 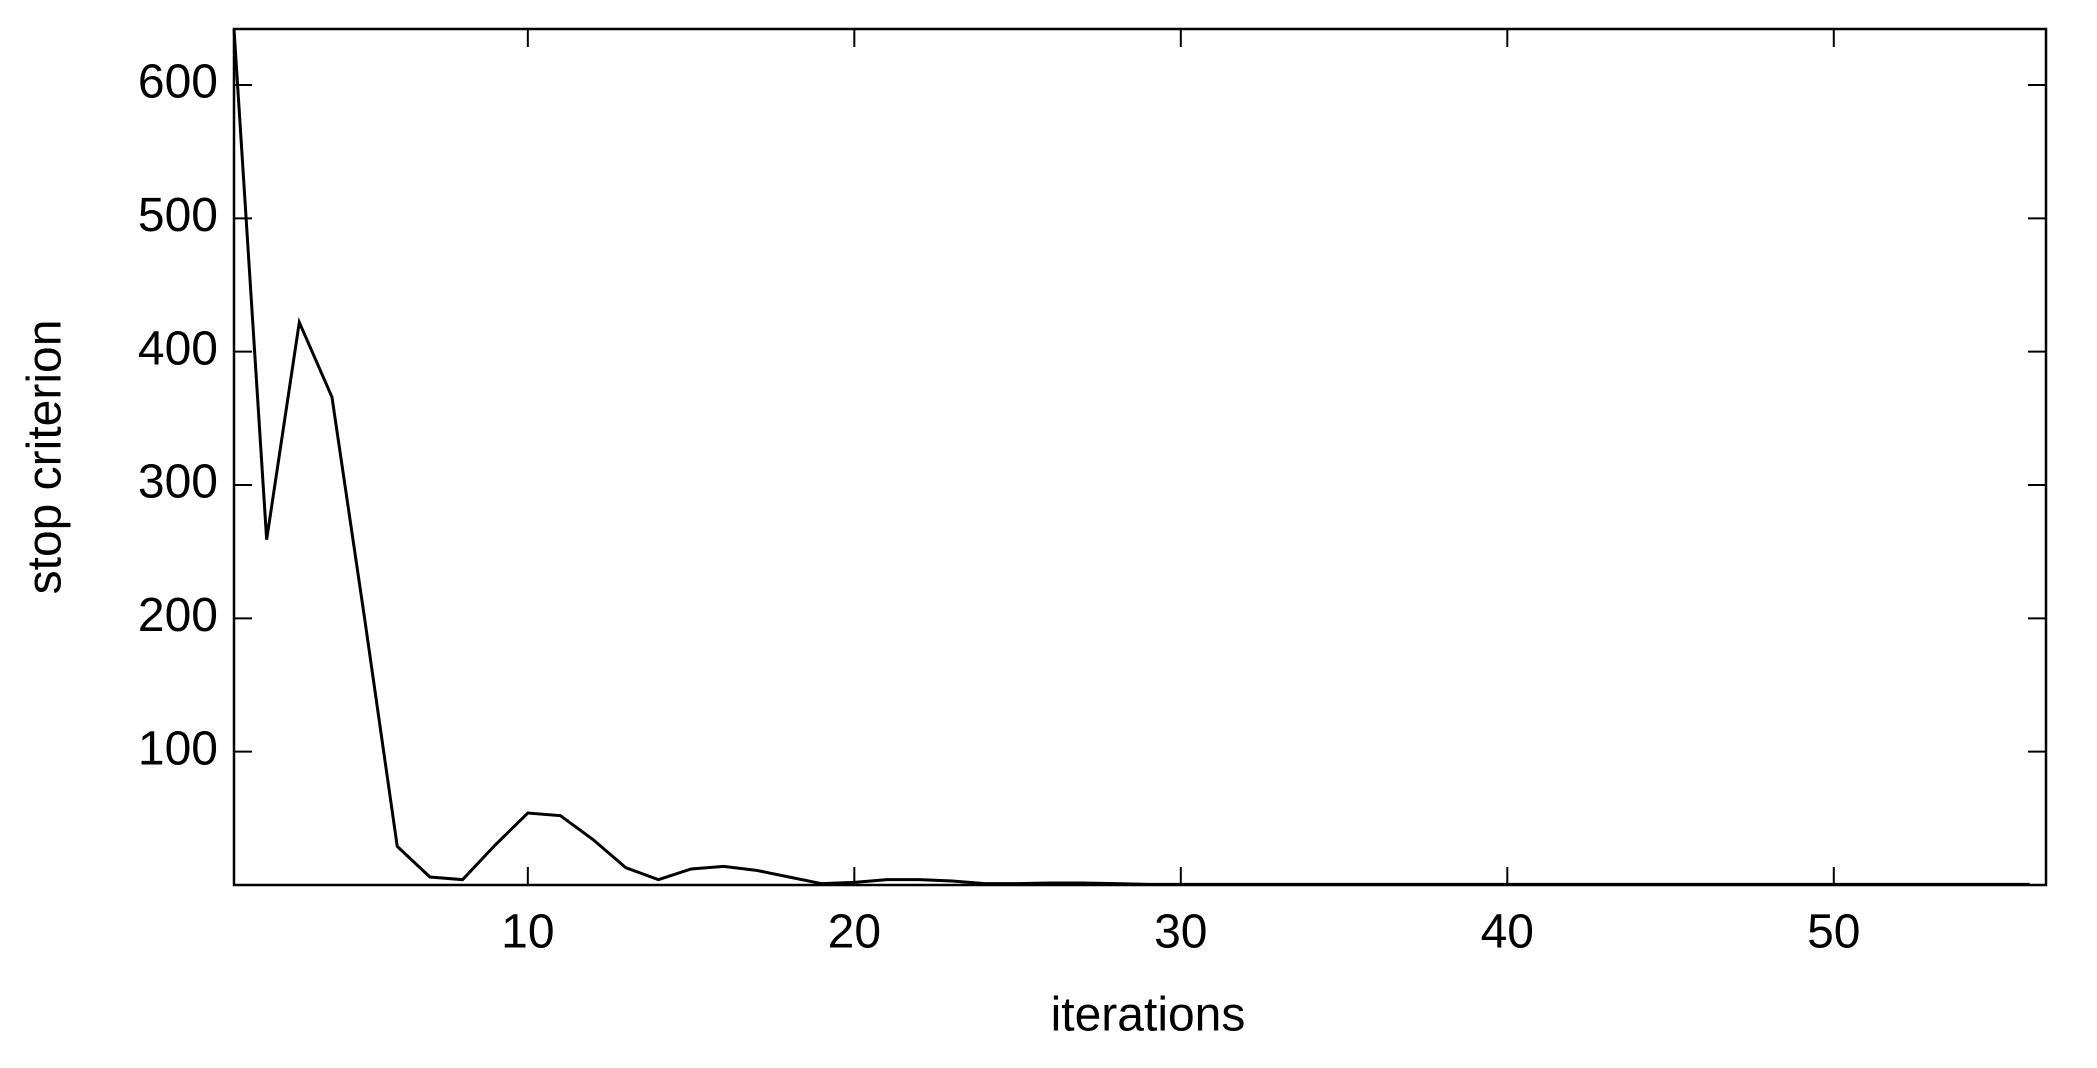 I want to click on x-tick-label: 40, so click(x=1507, y=932).